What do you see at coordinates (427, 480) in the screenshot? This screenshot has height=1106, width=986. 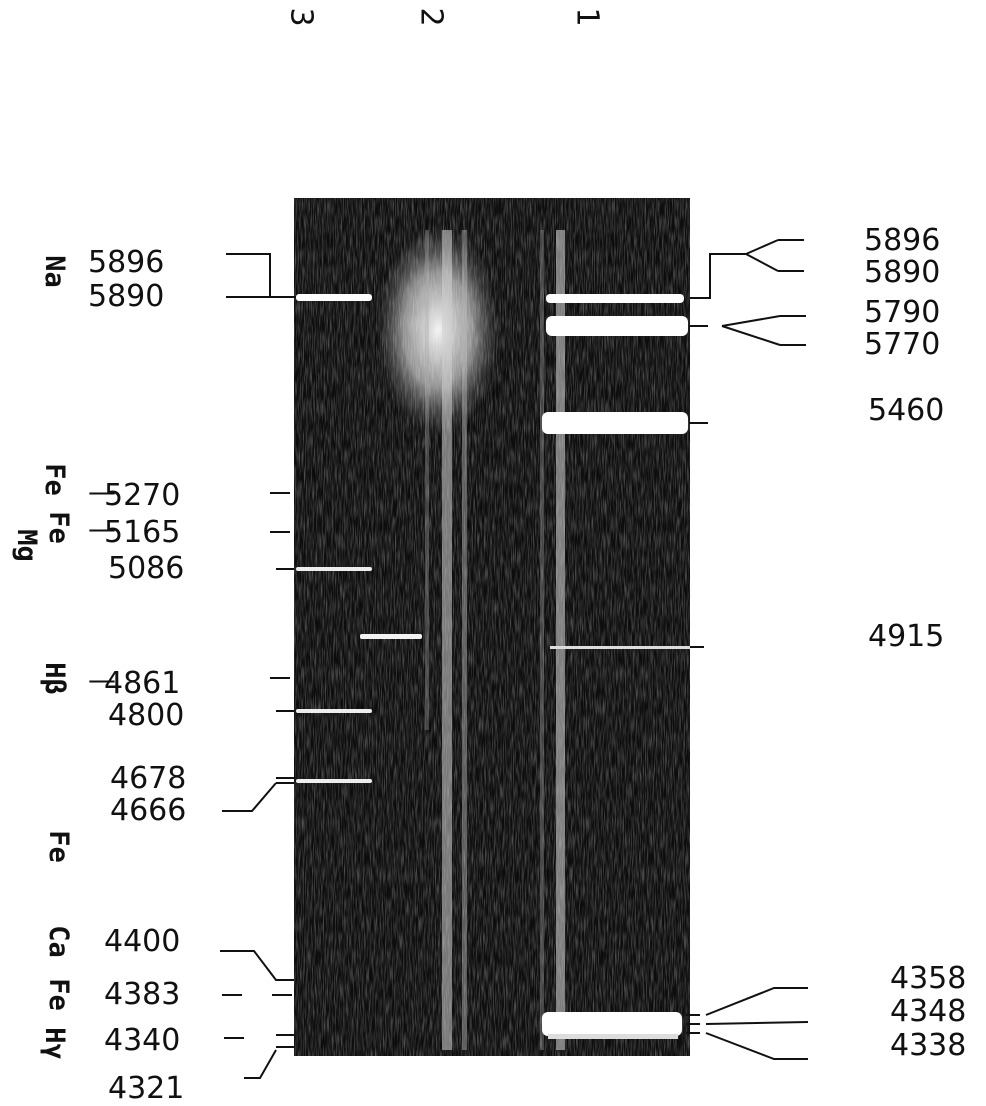 I see `strip-2-streak-c` at bounding box center [427, 480].